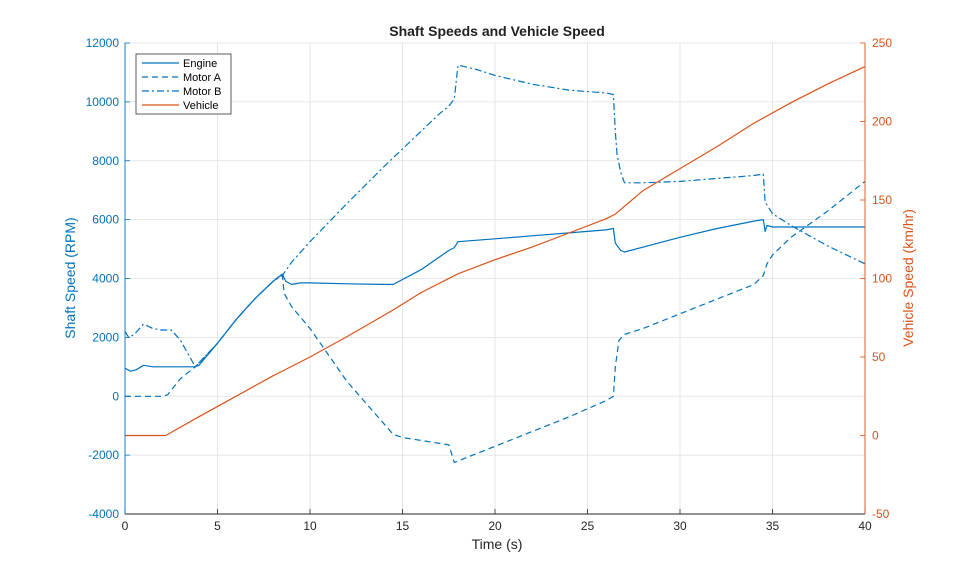  What do you see at coordinates (588, 526) in the screenshot?
I see `x-tick-label: 25` at bounding box center [588, 526].